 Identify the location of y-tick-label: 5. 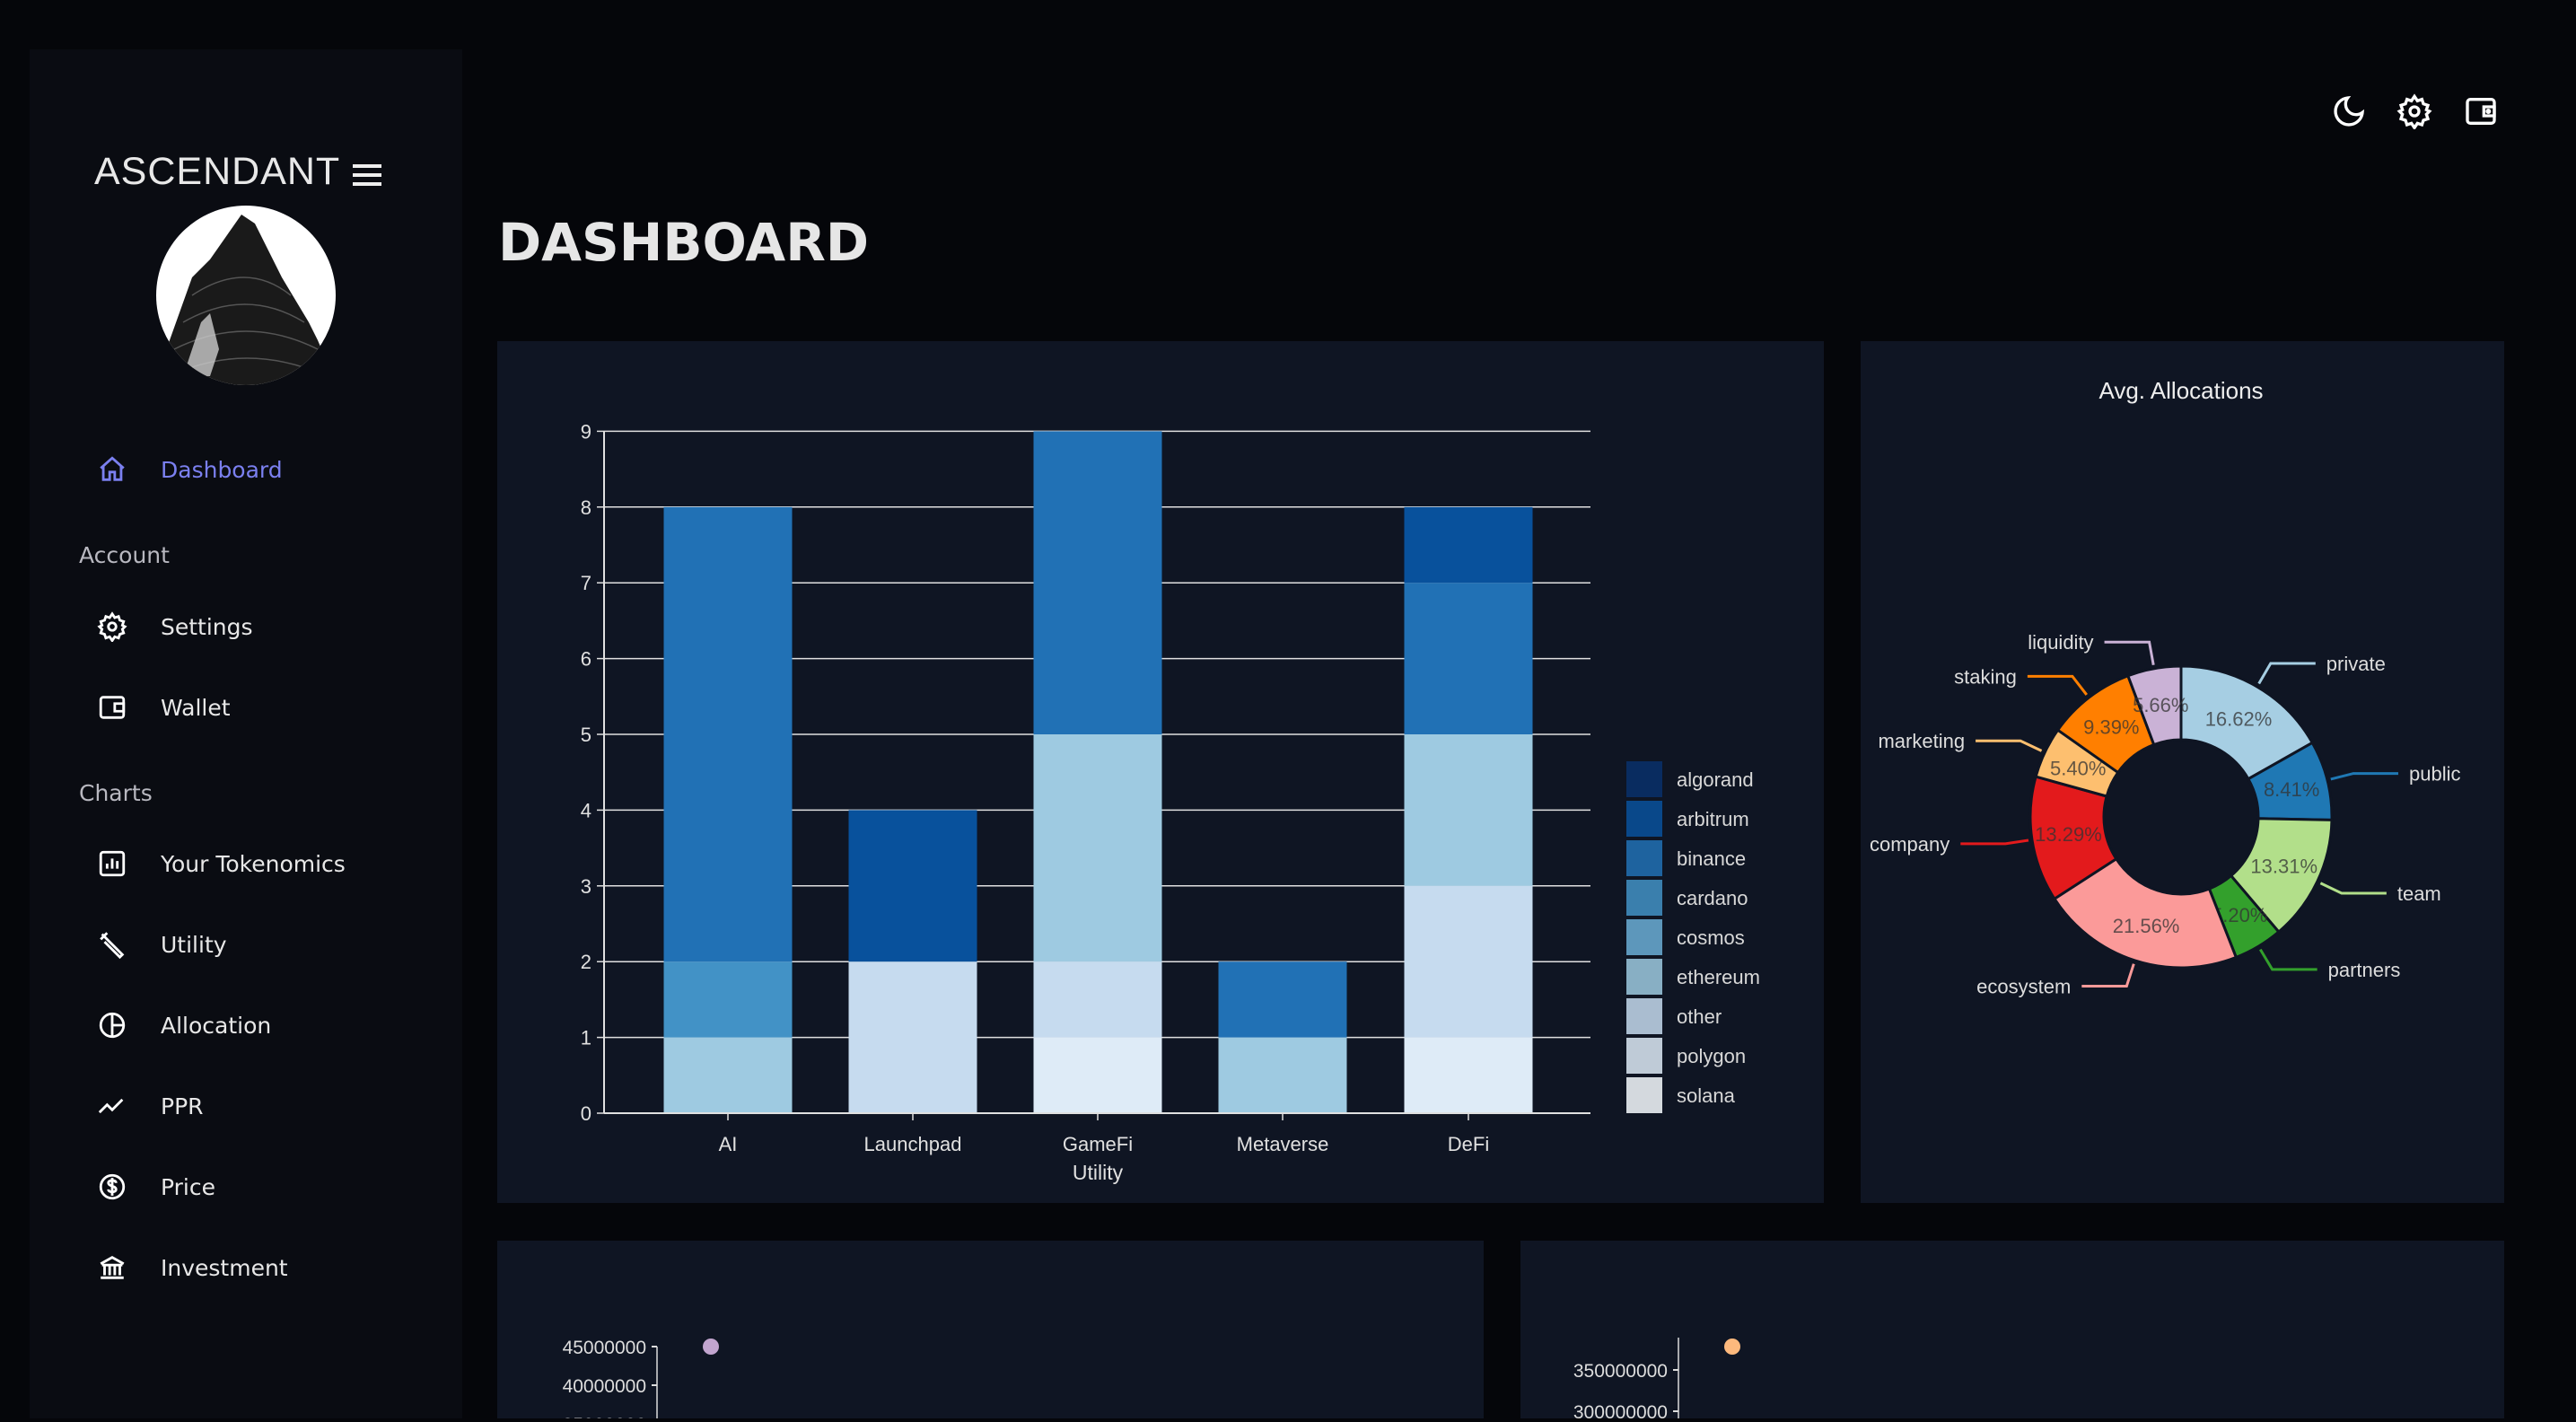
(586, 735).